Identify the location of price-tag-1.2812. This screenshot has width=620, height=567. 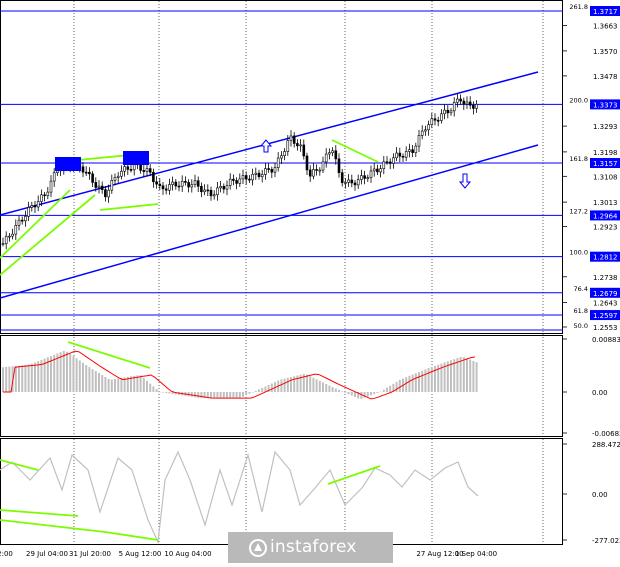
(605, 256).